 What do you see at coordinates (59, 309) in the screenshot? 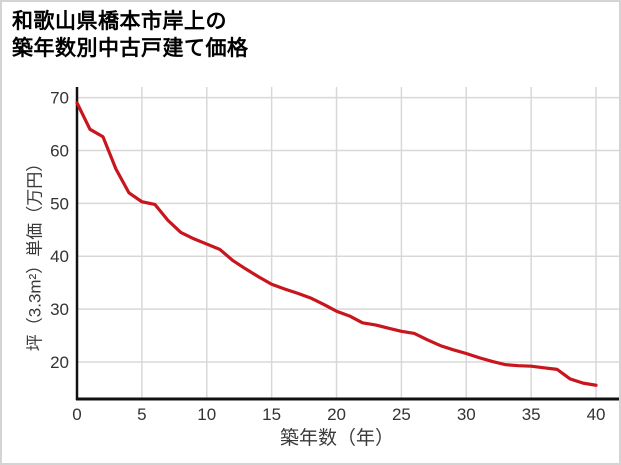
I see `y-tick-label: 30` at bounding box center [59, 309].